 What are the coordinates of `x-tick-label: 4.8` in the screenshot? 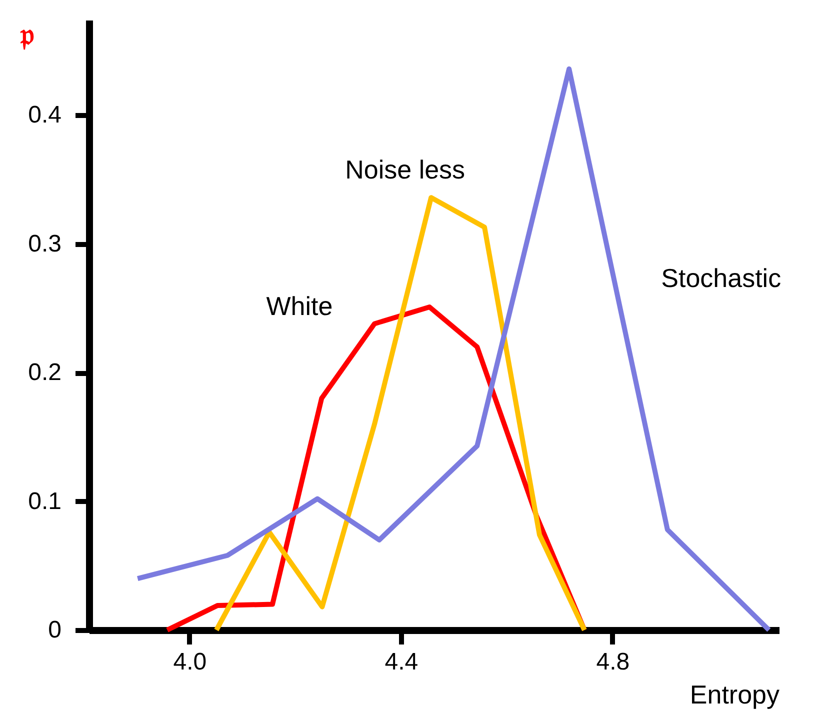 It's located at (613, 662).